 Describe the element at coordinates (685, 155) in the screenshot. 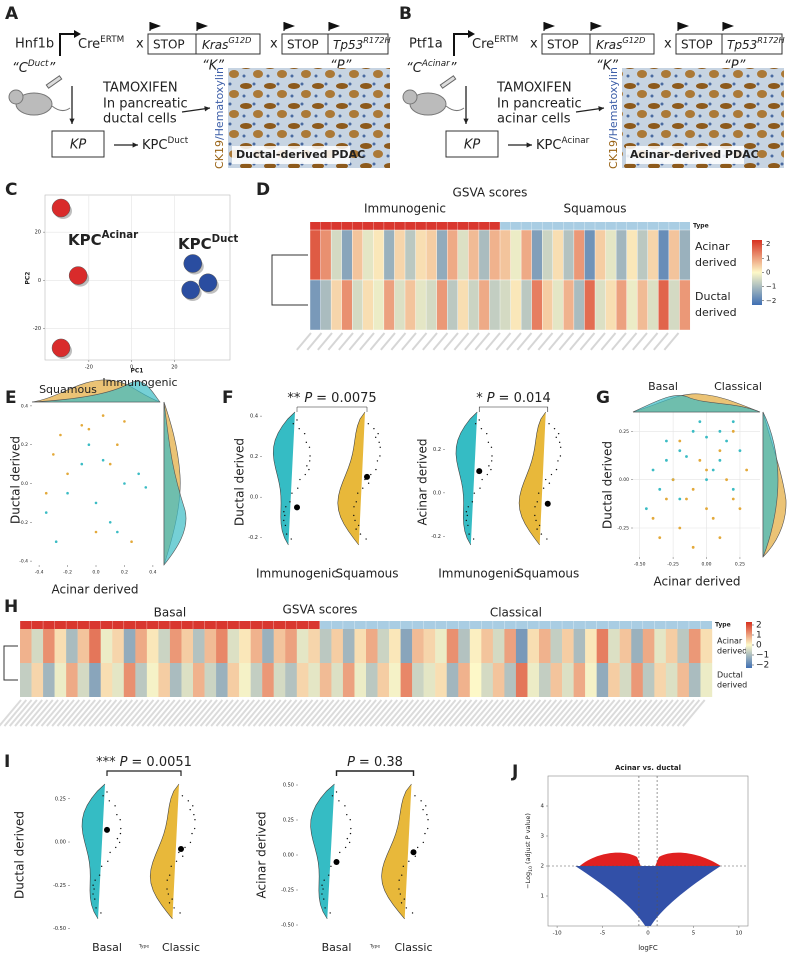

I see `caption-box` at that location.